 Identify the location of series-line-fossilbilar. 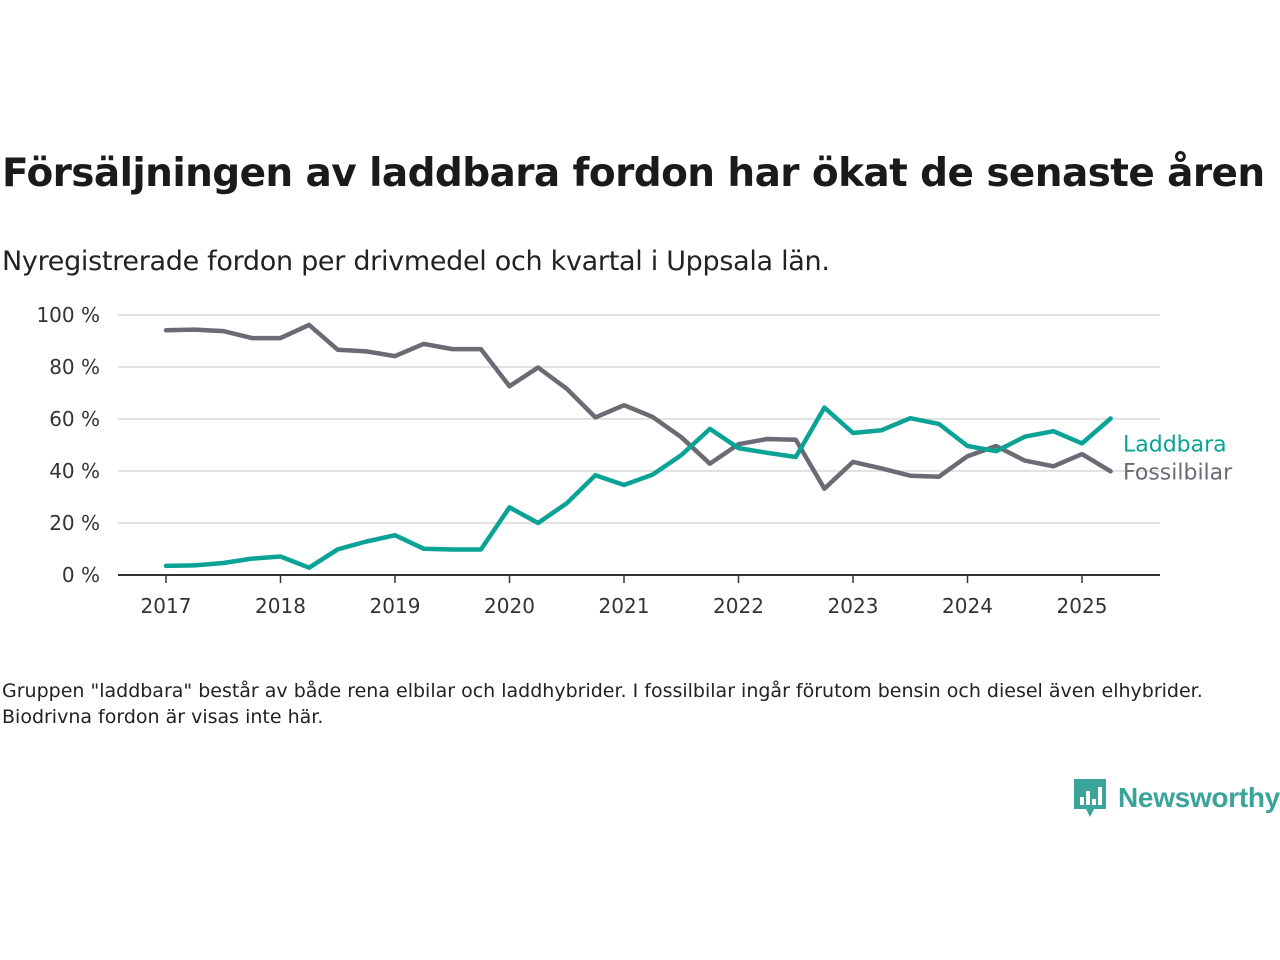
(638, 406).